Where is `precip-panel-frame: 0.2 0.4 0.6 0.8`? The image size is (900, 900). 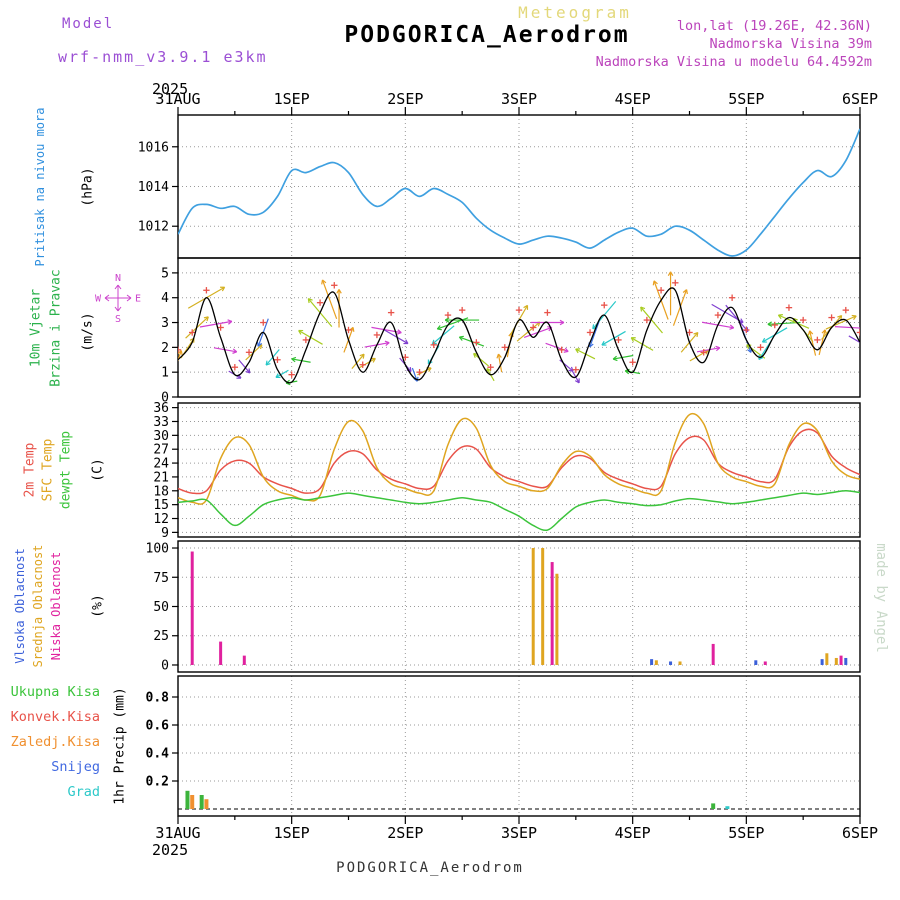
precip-panel-frame: 0.2 0.4 0.6 0.8 is located at coordinates (503, 746).